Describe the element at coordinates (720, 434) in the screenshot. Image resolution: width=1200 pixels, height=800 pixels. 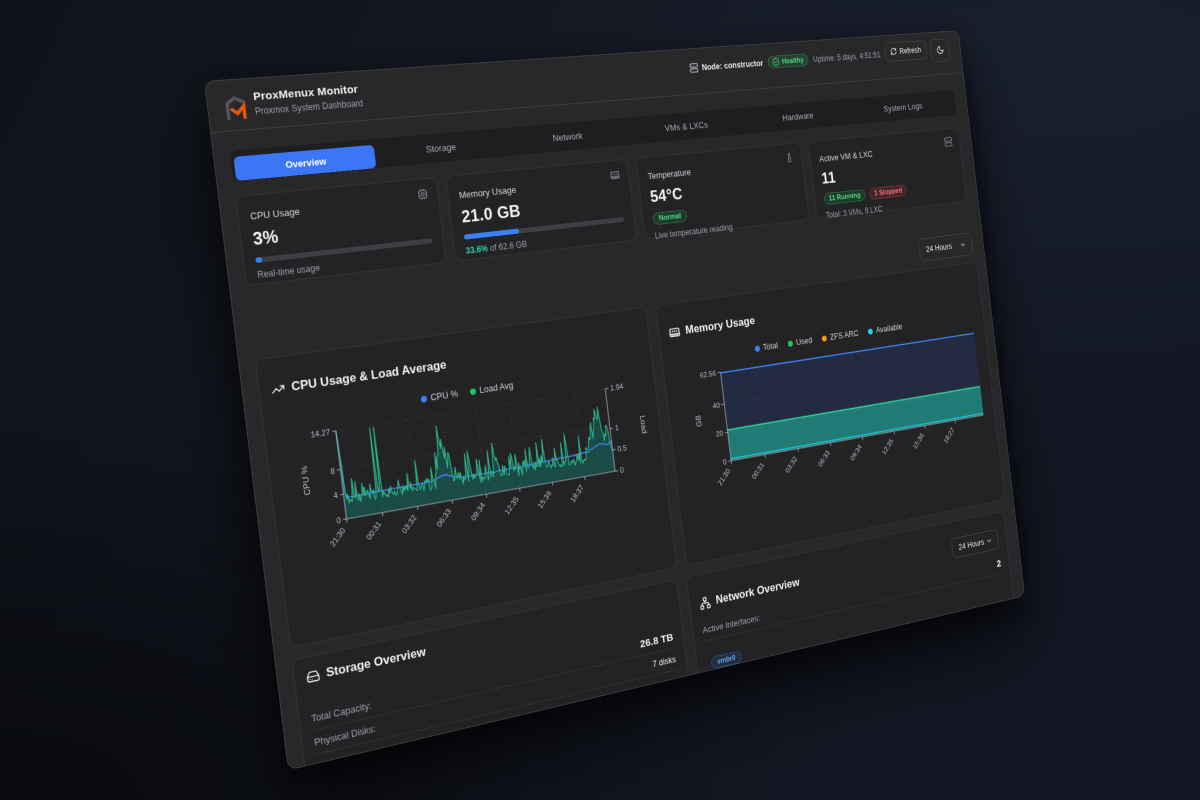
I see `svg-text: 20` at that location.